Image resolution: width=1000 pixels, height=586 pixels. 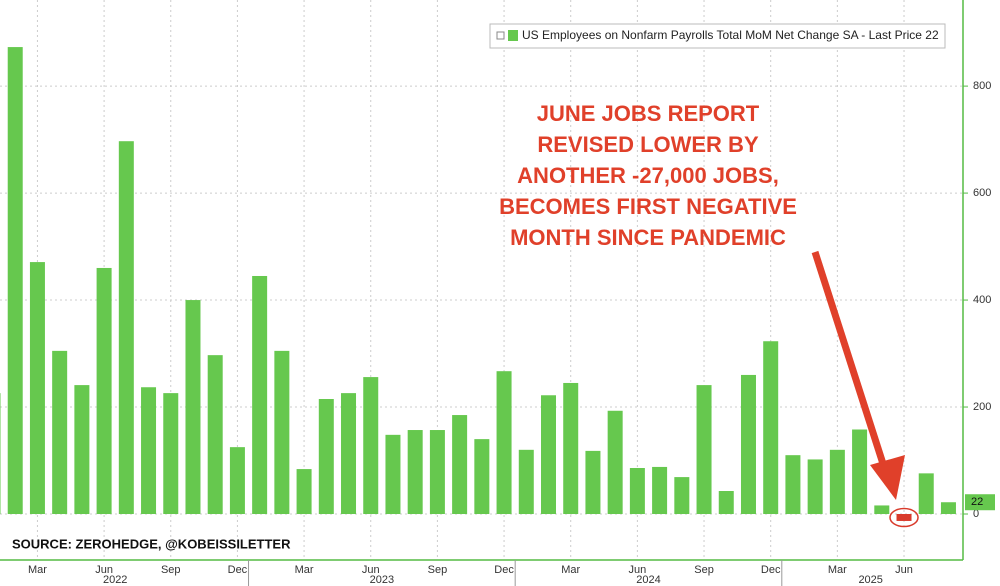 I want to click on legend-swatch, so click(x=513, y=35).